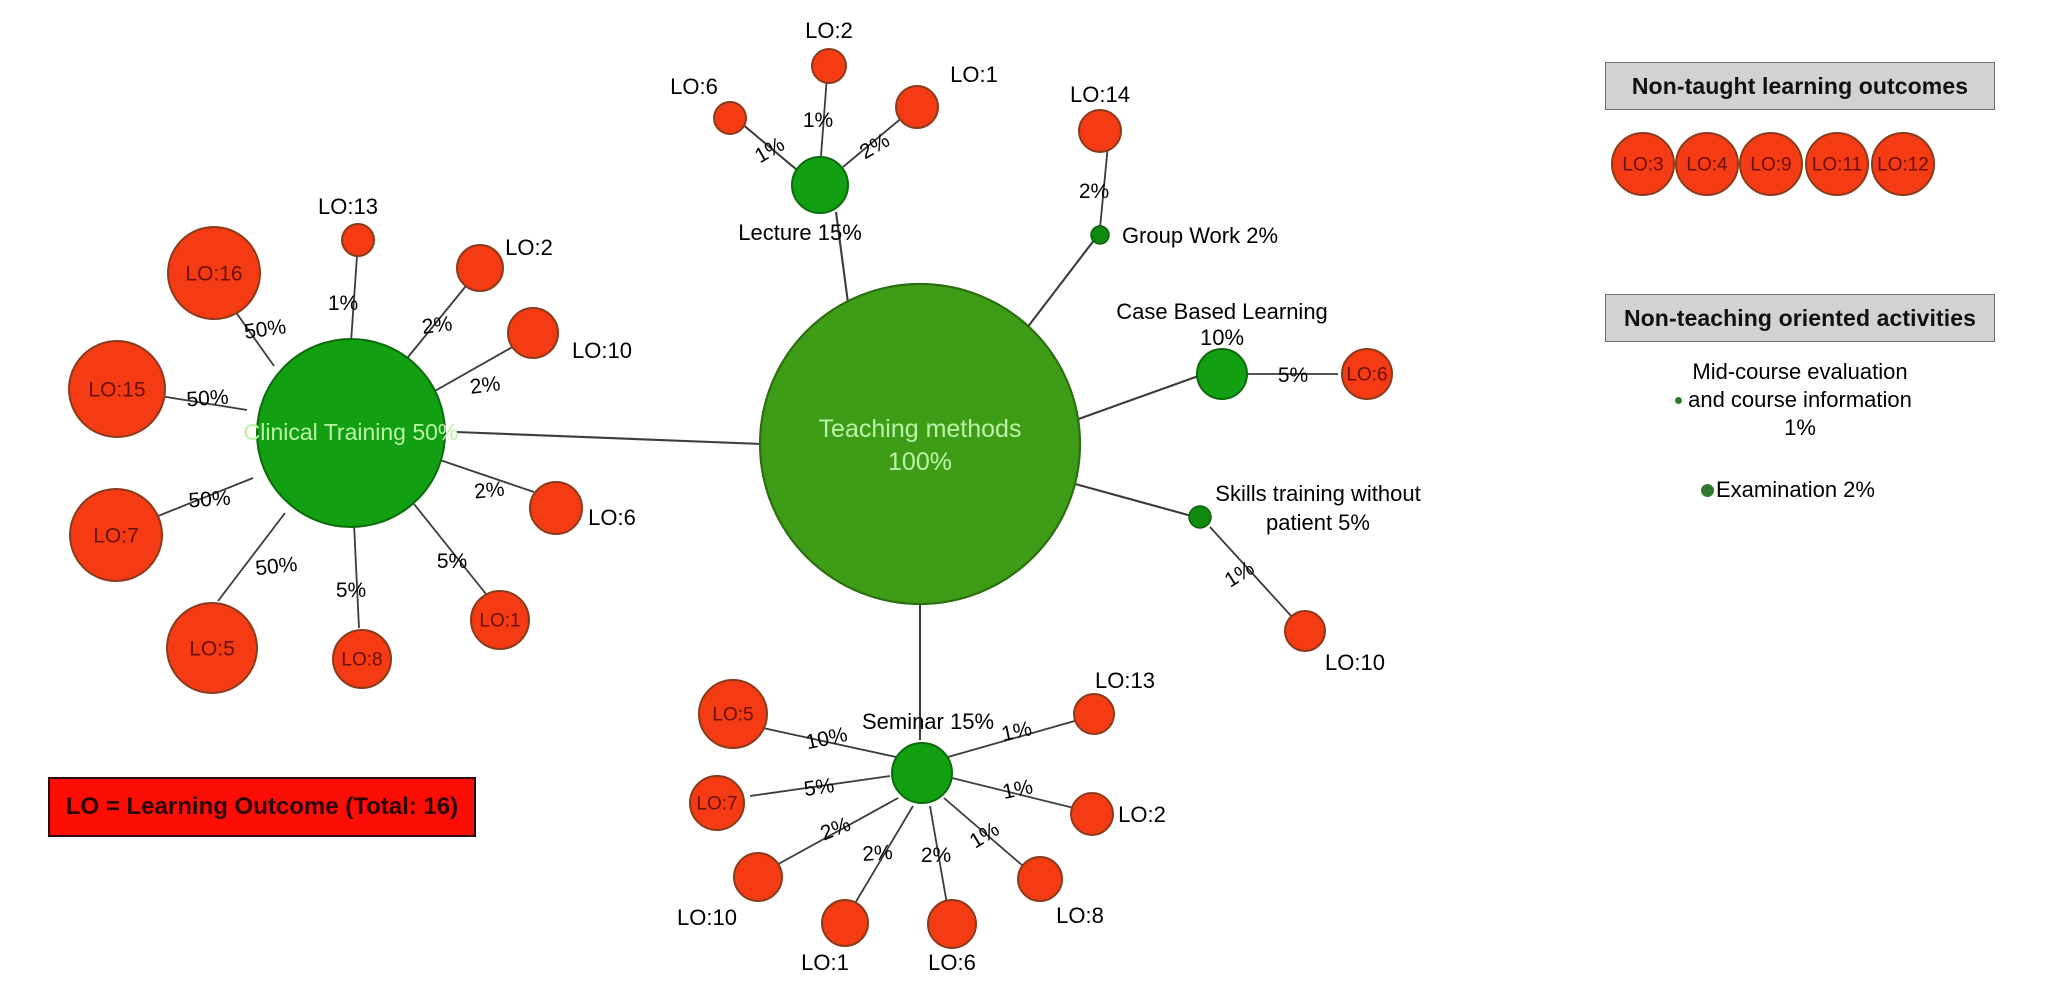  What do you see at coordinates (116, 535) in the screenshot?
I see `node-lo7-clinical` at bounding box center [116, 535].